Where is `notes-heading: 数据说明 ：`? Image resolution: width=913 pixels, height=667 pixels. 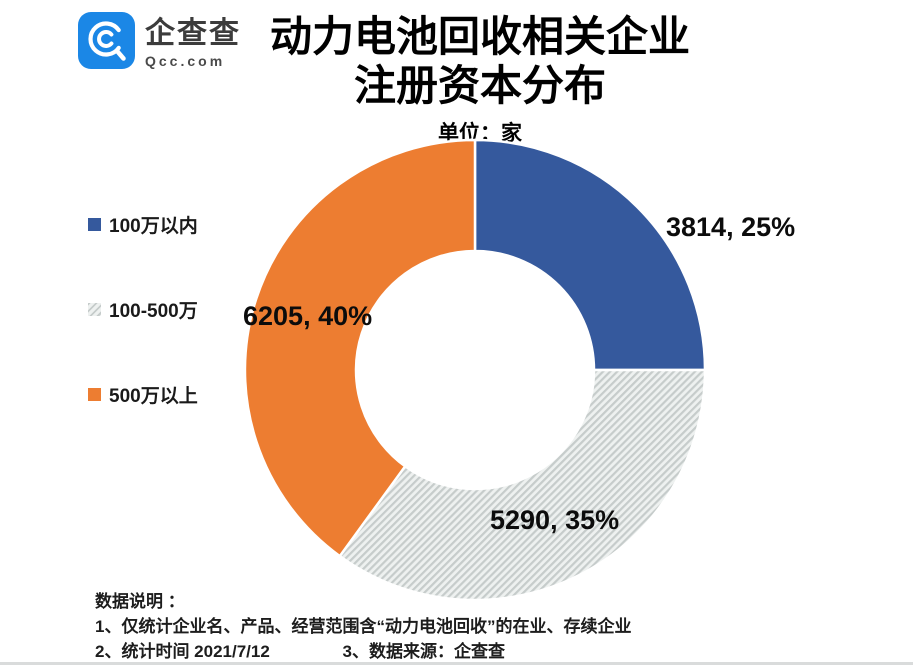
notes-heading: 数据说明 ： is located at coordinates (140, 601).